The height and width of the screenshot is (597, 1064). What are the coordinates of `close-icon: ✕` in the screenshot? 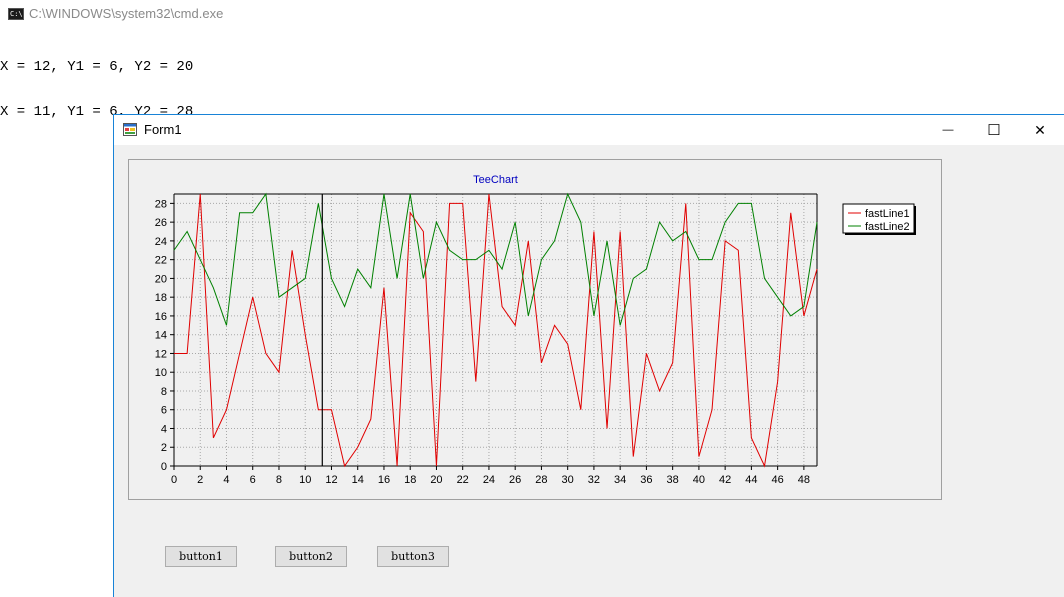 It's located at (1040, 129).